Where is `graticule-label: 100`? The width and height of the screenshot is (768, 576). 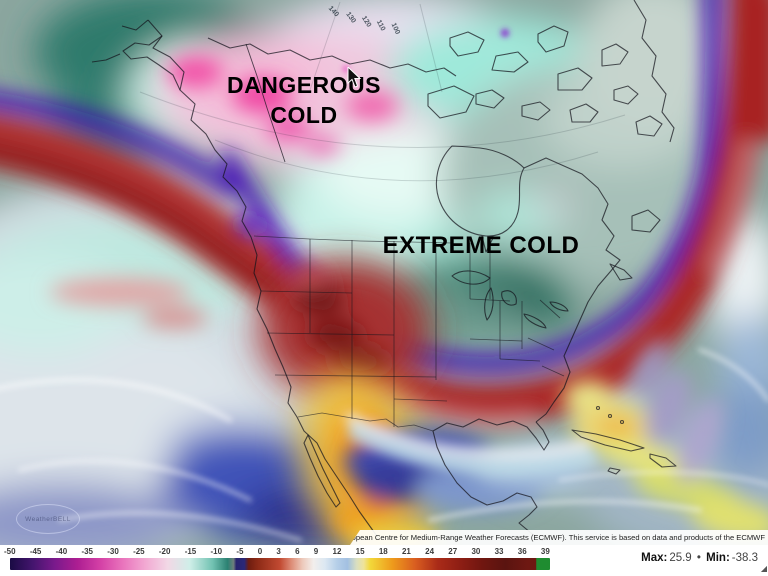 graticule-label: 100 is located at coordinates (395, 29).